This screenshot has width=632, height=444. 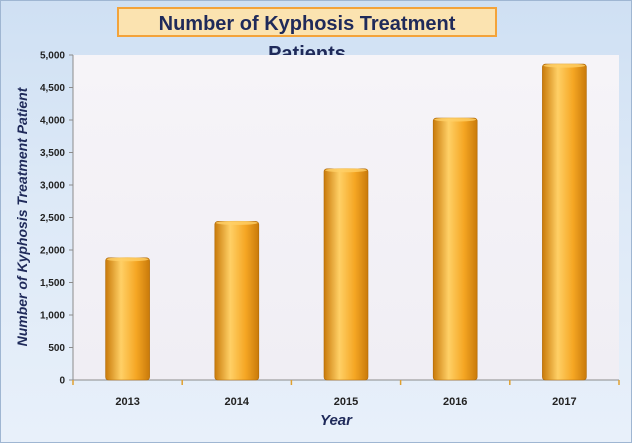 What do you see at coordinates (56, 348) in the screenshot?
I see `y-tick-label: 500` at bounding box center [56, 348].